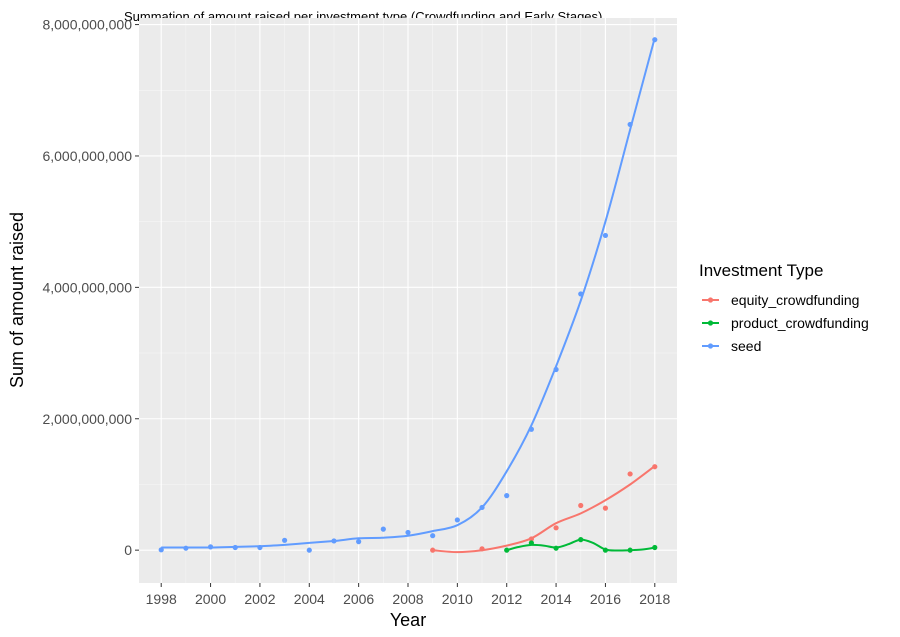  I want to click on x-tick-label: 2016, so click(605, 599).